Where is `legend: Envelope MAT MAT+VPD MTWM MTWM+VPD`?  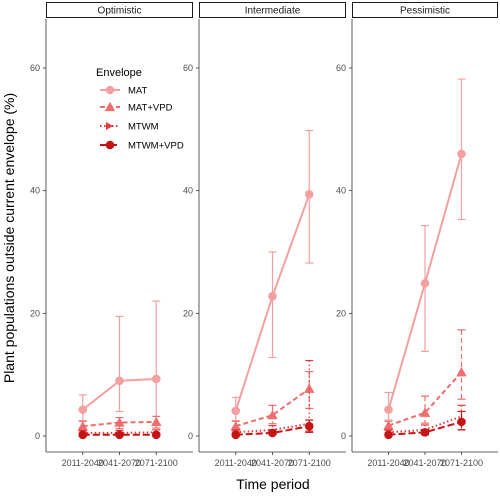
legend: Envelope MAT MAT+VPD MTWM MTWM+VPD is located at coordinates (140, 109).